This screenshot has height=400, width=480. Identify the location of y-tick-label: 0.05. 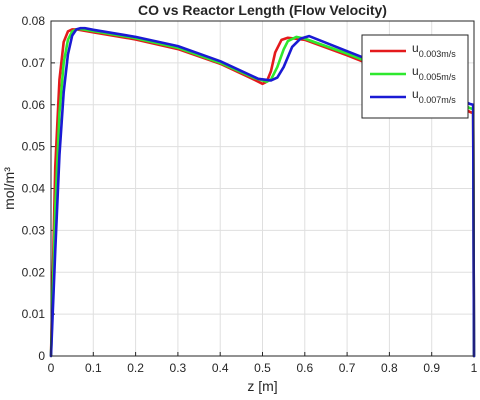
(34, 147).